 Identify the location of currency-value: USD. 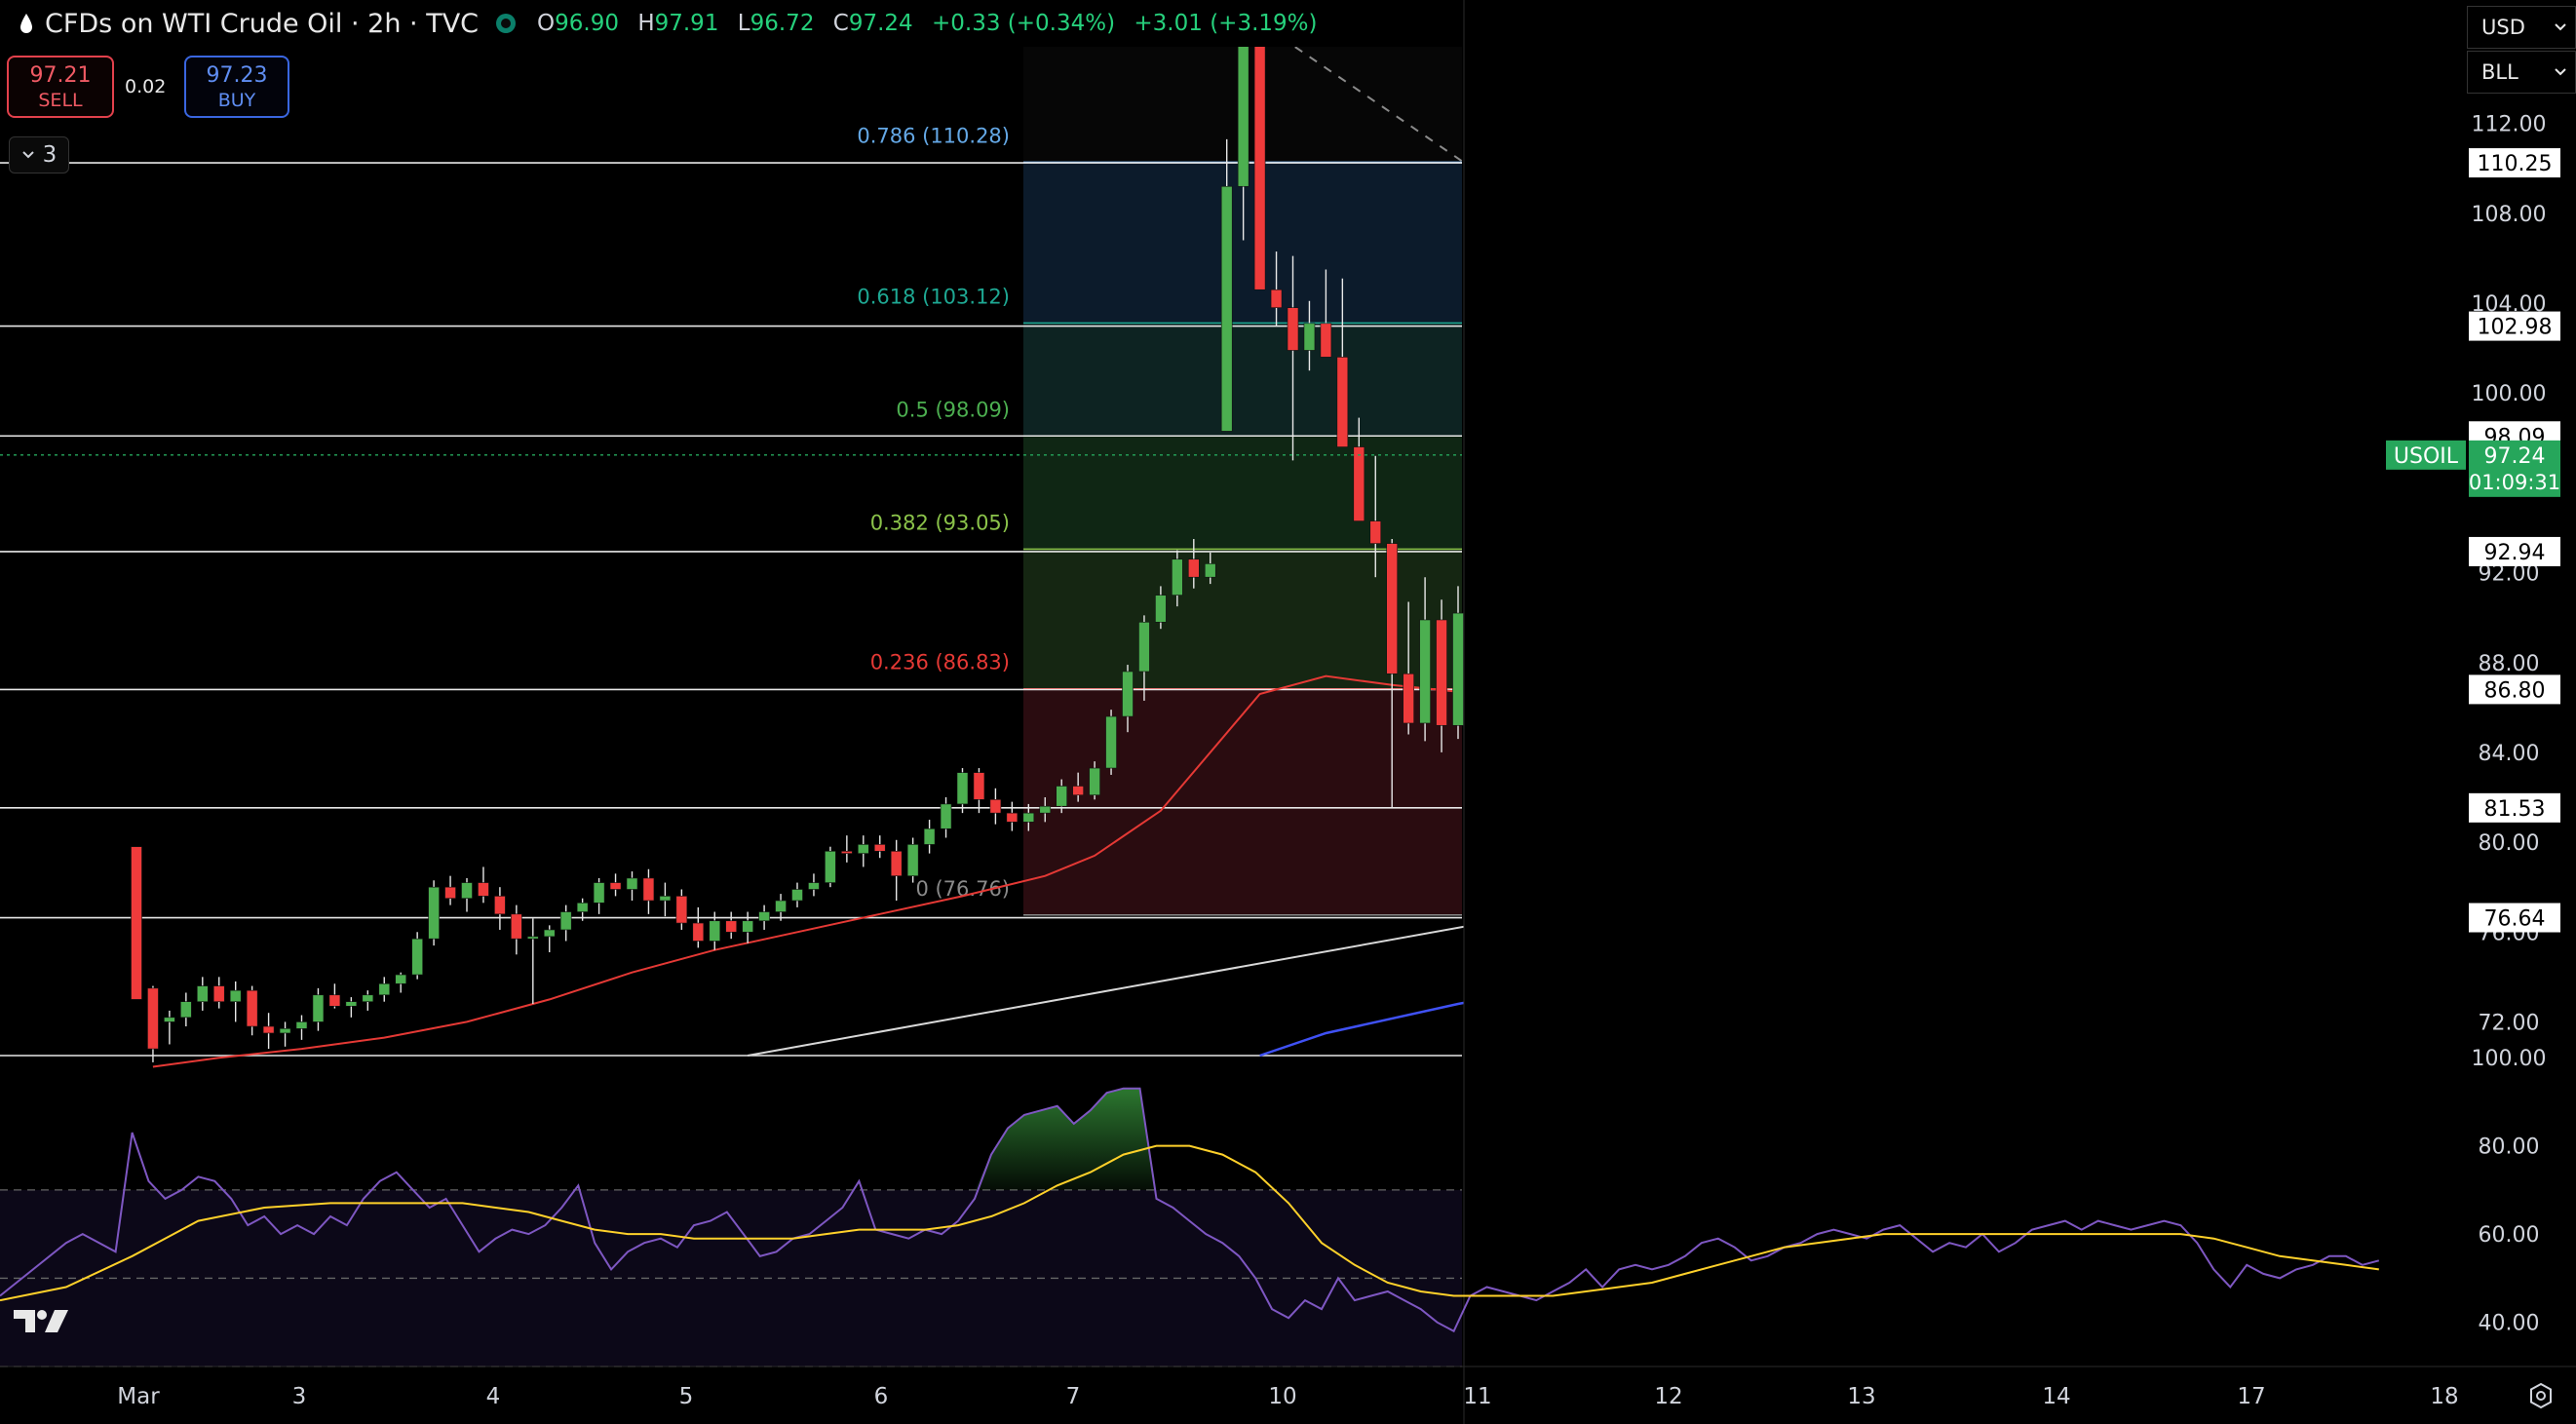
(2503, 28).